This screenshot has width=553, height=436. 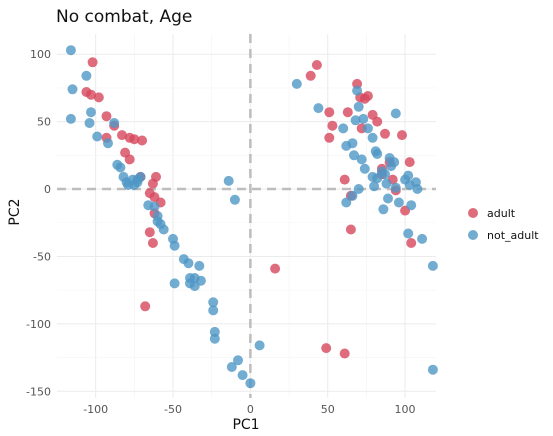 What do you see at coordinates (95, 409) in the screenshot?
I see `x-tick-label: -100` at bounding box center [95, 409].